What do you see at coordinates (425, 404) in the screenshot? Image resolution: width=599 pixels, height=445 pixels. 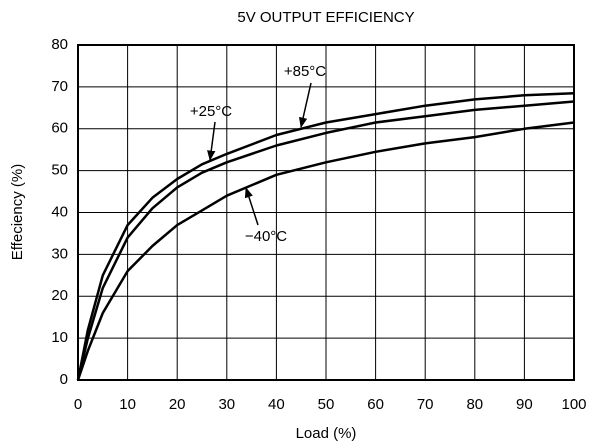 I see `x-tick-label: 70` at bounding box center [425, 404].